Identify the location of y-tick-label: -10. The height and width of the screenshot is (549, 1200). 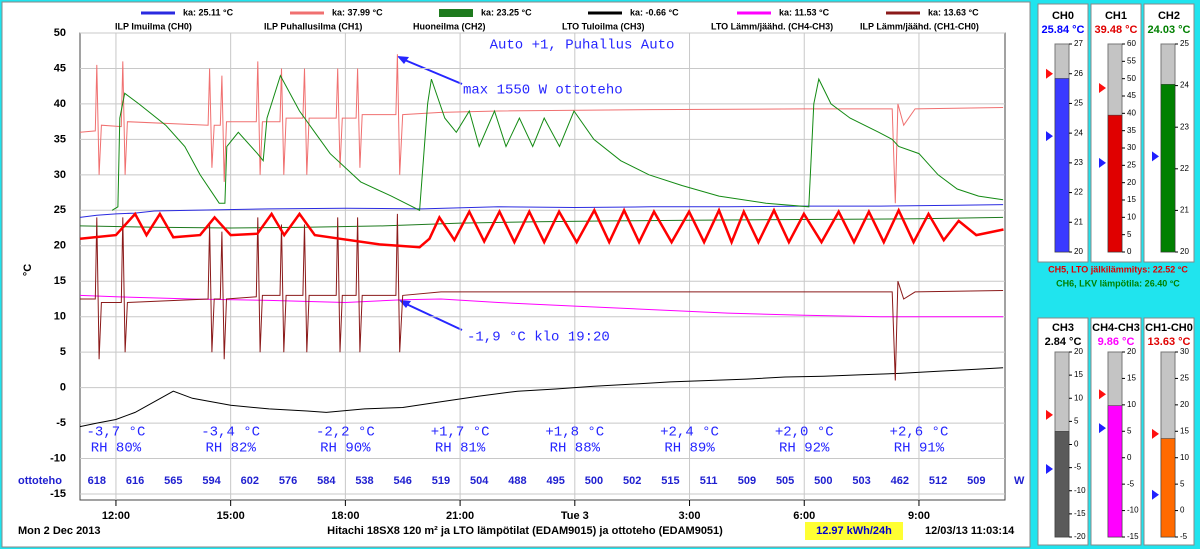
(58, 458).